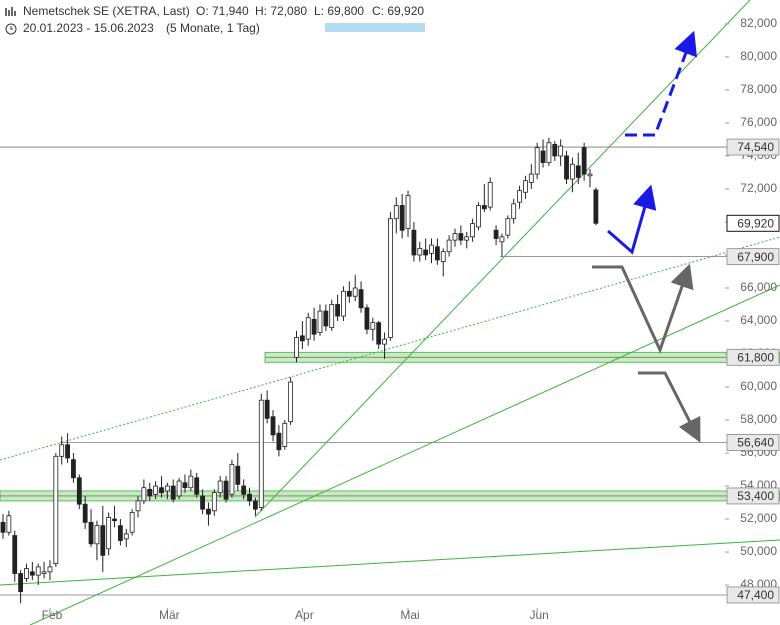  What do you see at coordinates (222, 11) in the screenshot?
I see `ohlc: O: 71,940` at bounding box center [222, 11].